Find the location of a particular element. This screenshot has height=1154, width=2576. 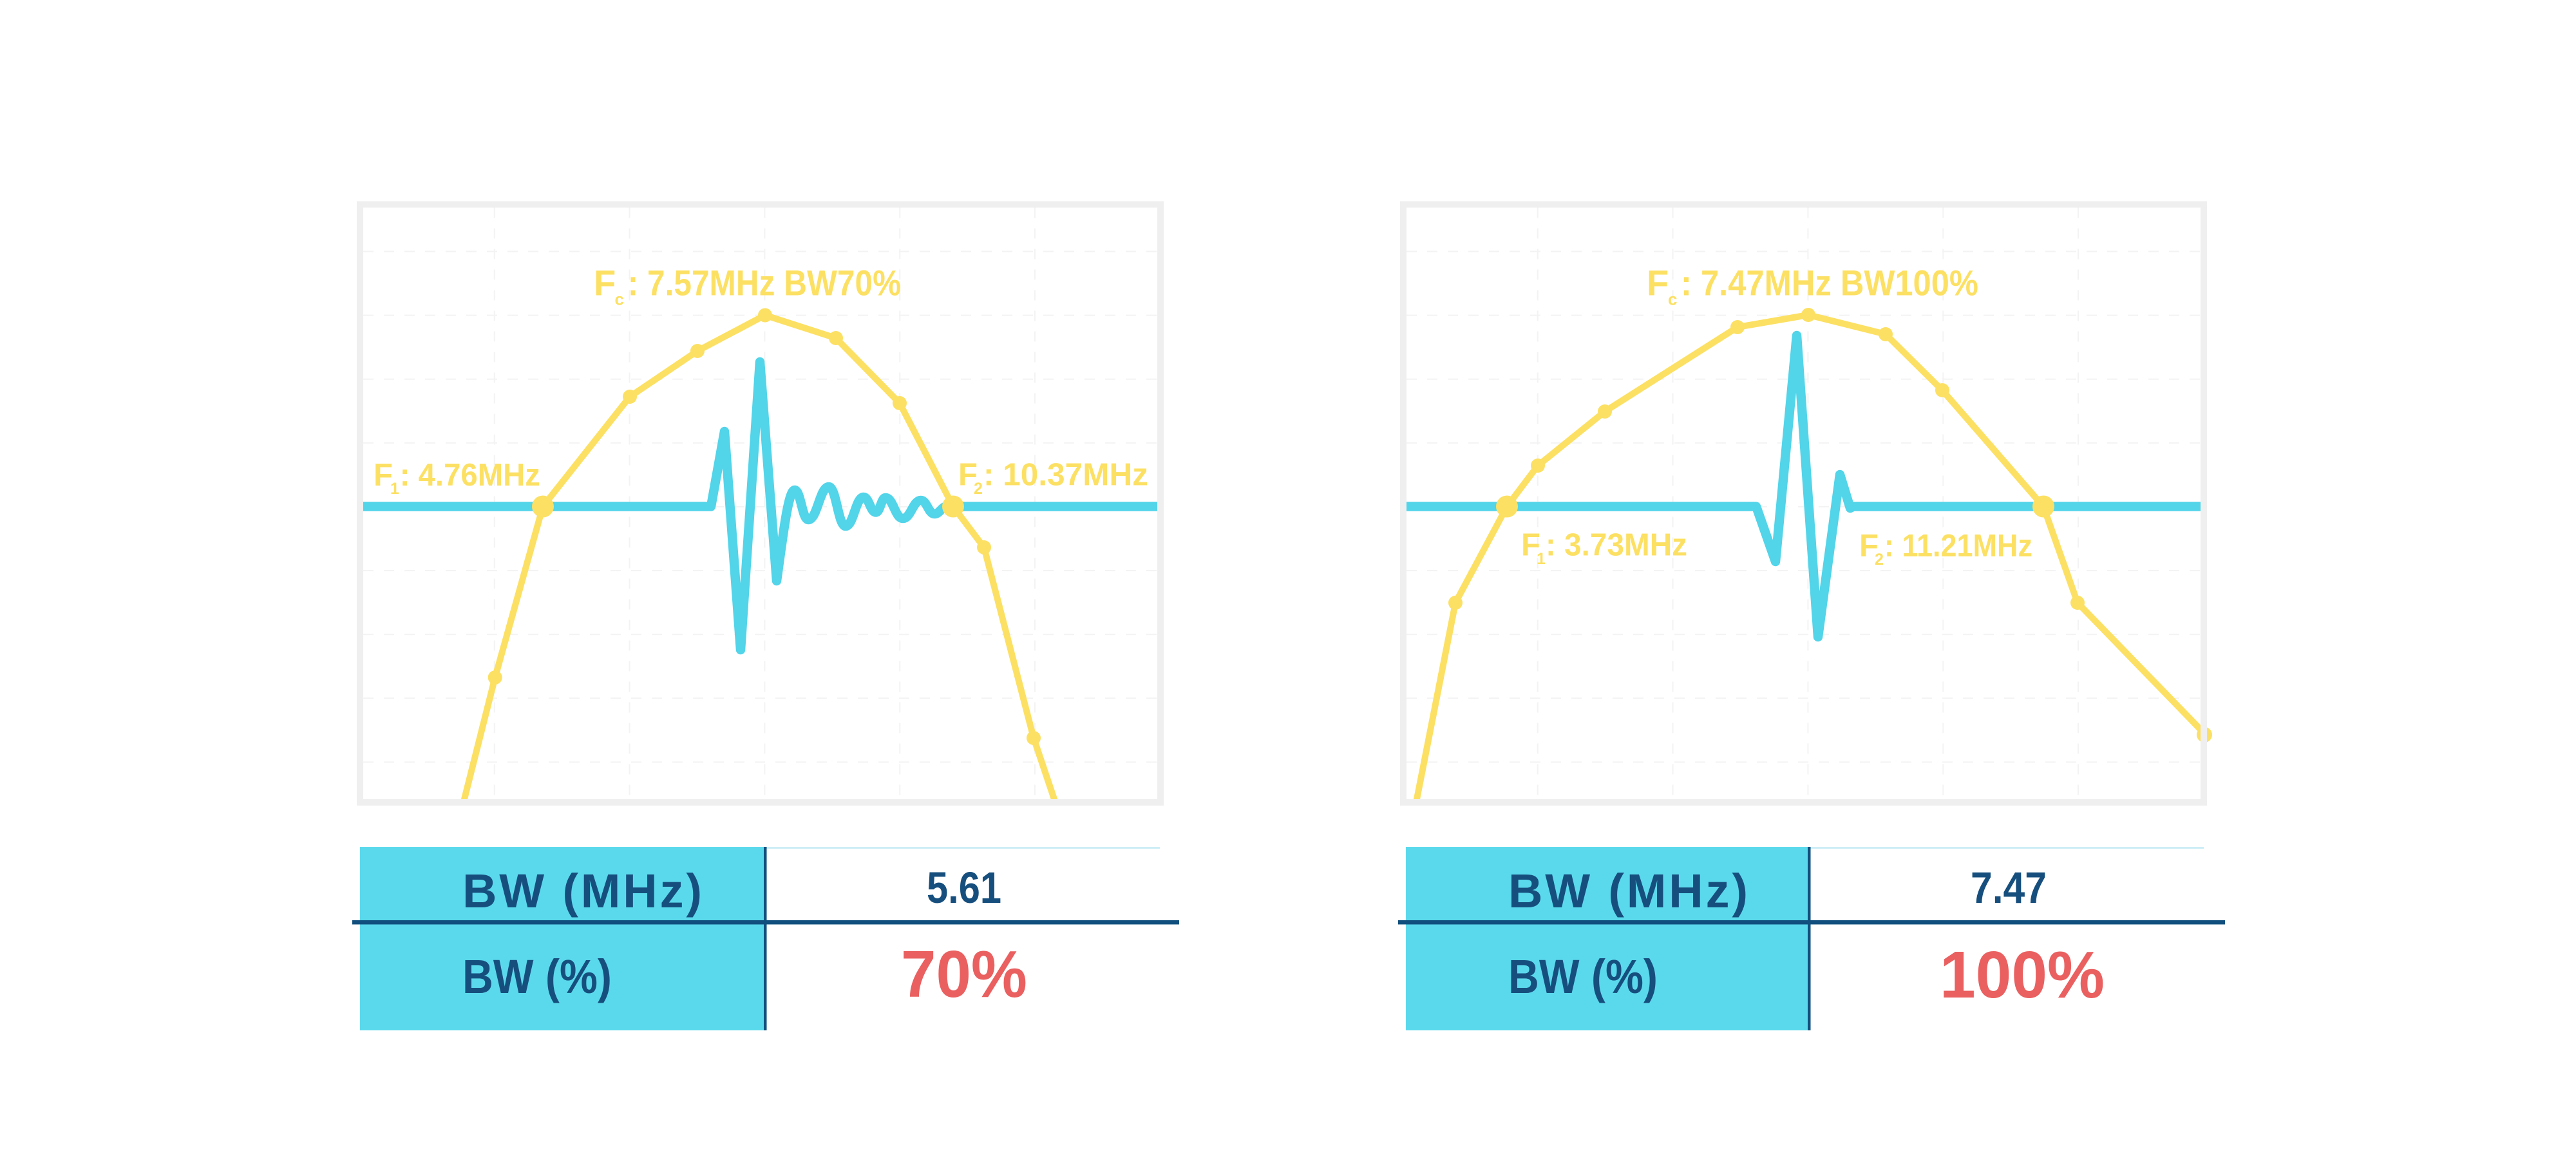

svg-text:: 3.73MHz: : 3.73MHz is located at coordinates (1616, 545).